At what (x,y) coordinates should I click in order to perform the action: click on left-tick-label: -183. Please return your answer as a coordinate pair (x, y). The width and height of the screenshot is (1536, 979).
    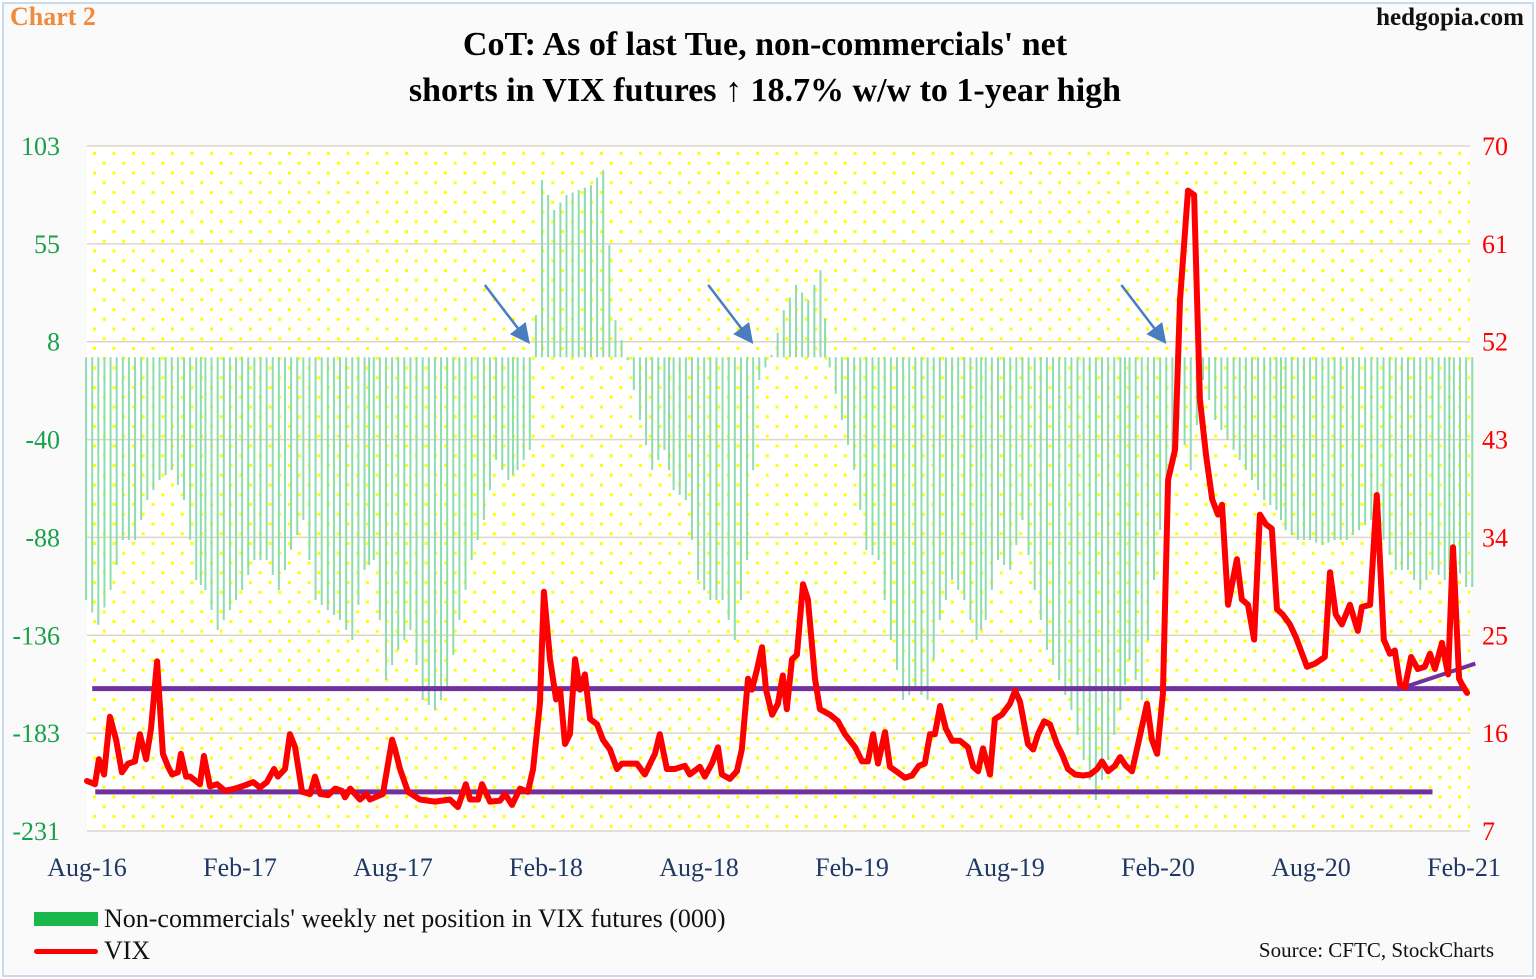
    Looking at the image, I should click on (36, 733).